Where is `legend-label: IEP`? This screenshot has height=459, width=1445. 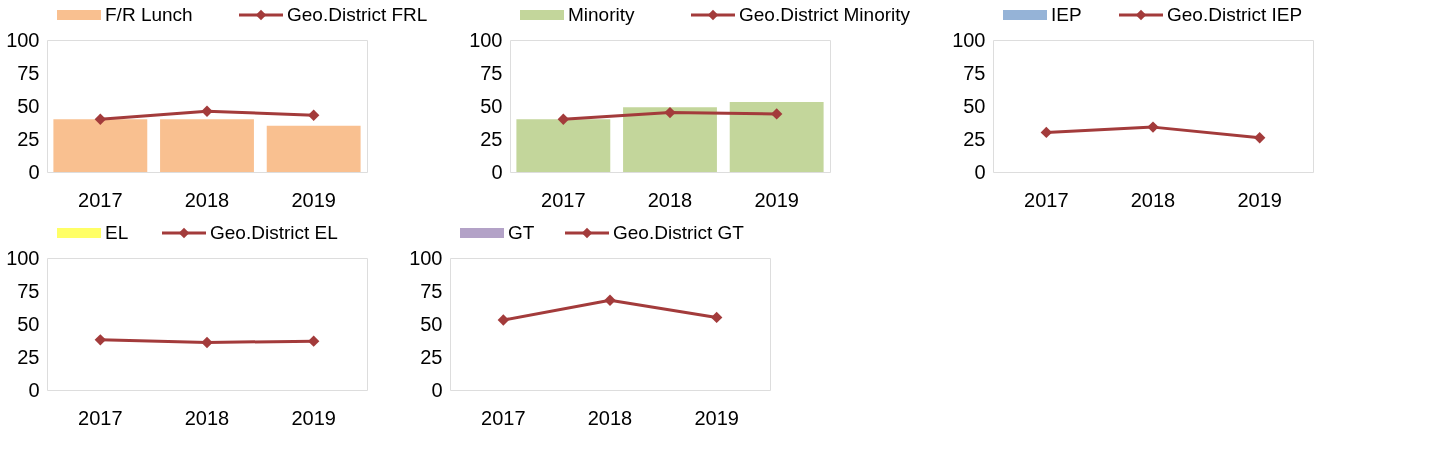 legend-label: IEP is located at coordinates (1066, 14).